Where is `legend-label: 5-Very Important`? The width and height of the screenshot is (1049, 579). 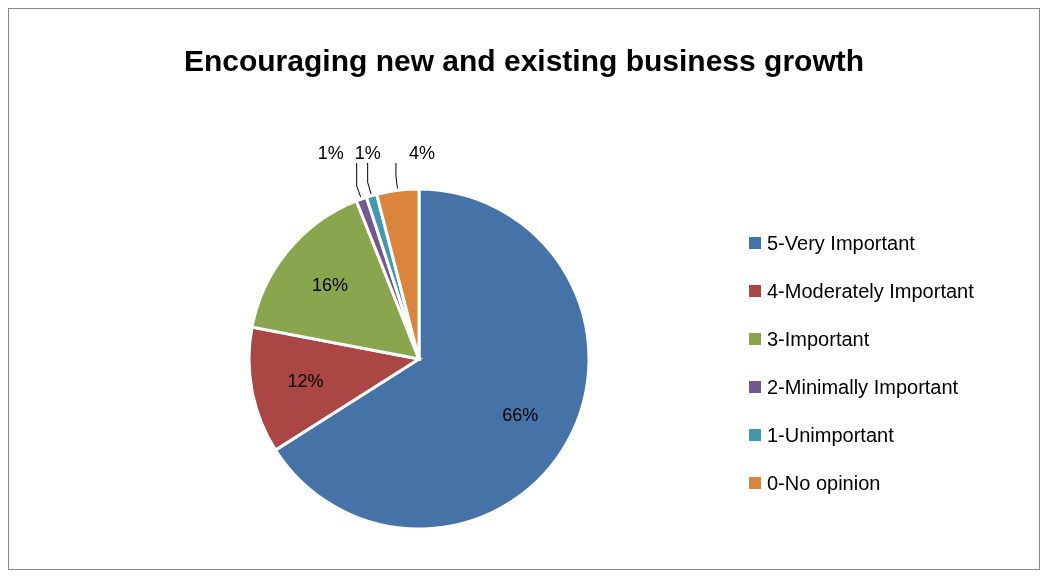
legend-label: 5-Very Important is located at coordinates (841, 243).